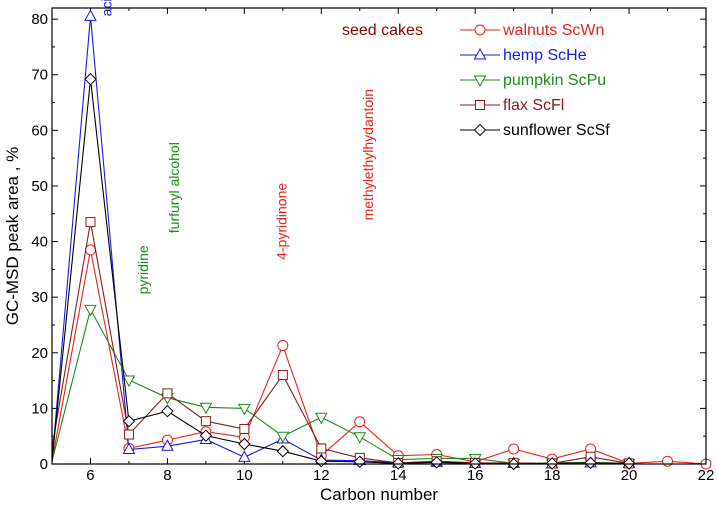  Describe the element at coordinates (167, 475) in the screenshot. I see `x-tick-label: 8` at that location.